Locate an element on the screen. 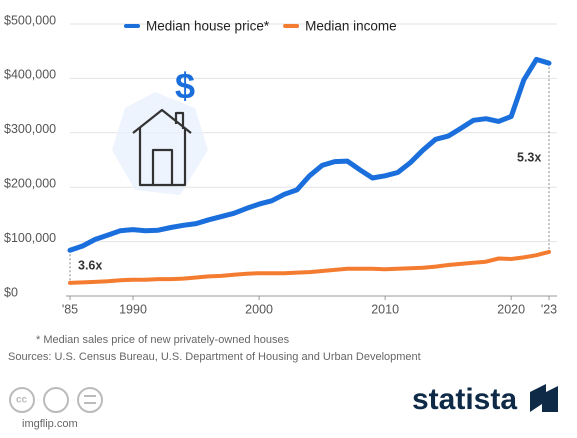 This screenshot has width=577, height=438. annotation: 3.6x is located at coordinates (90, 265).